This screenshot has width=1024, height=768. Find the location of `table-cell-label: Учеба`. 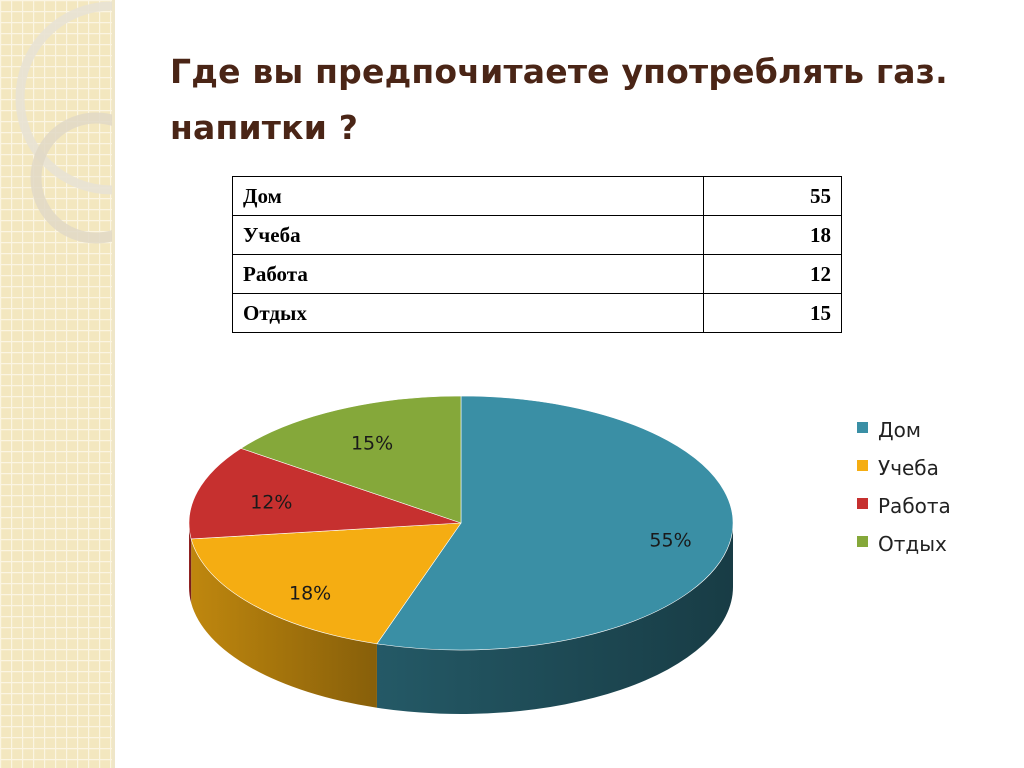

table-cell-label: Учеба is located at coordinates (468, 235).